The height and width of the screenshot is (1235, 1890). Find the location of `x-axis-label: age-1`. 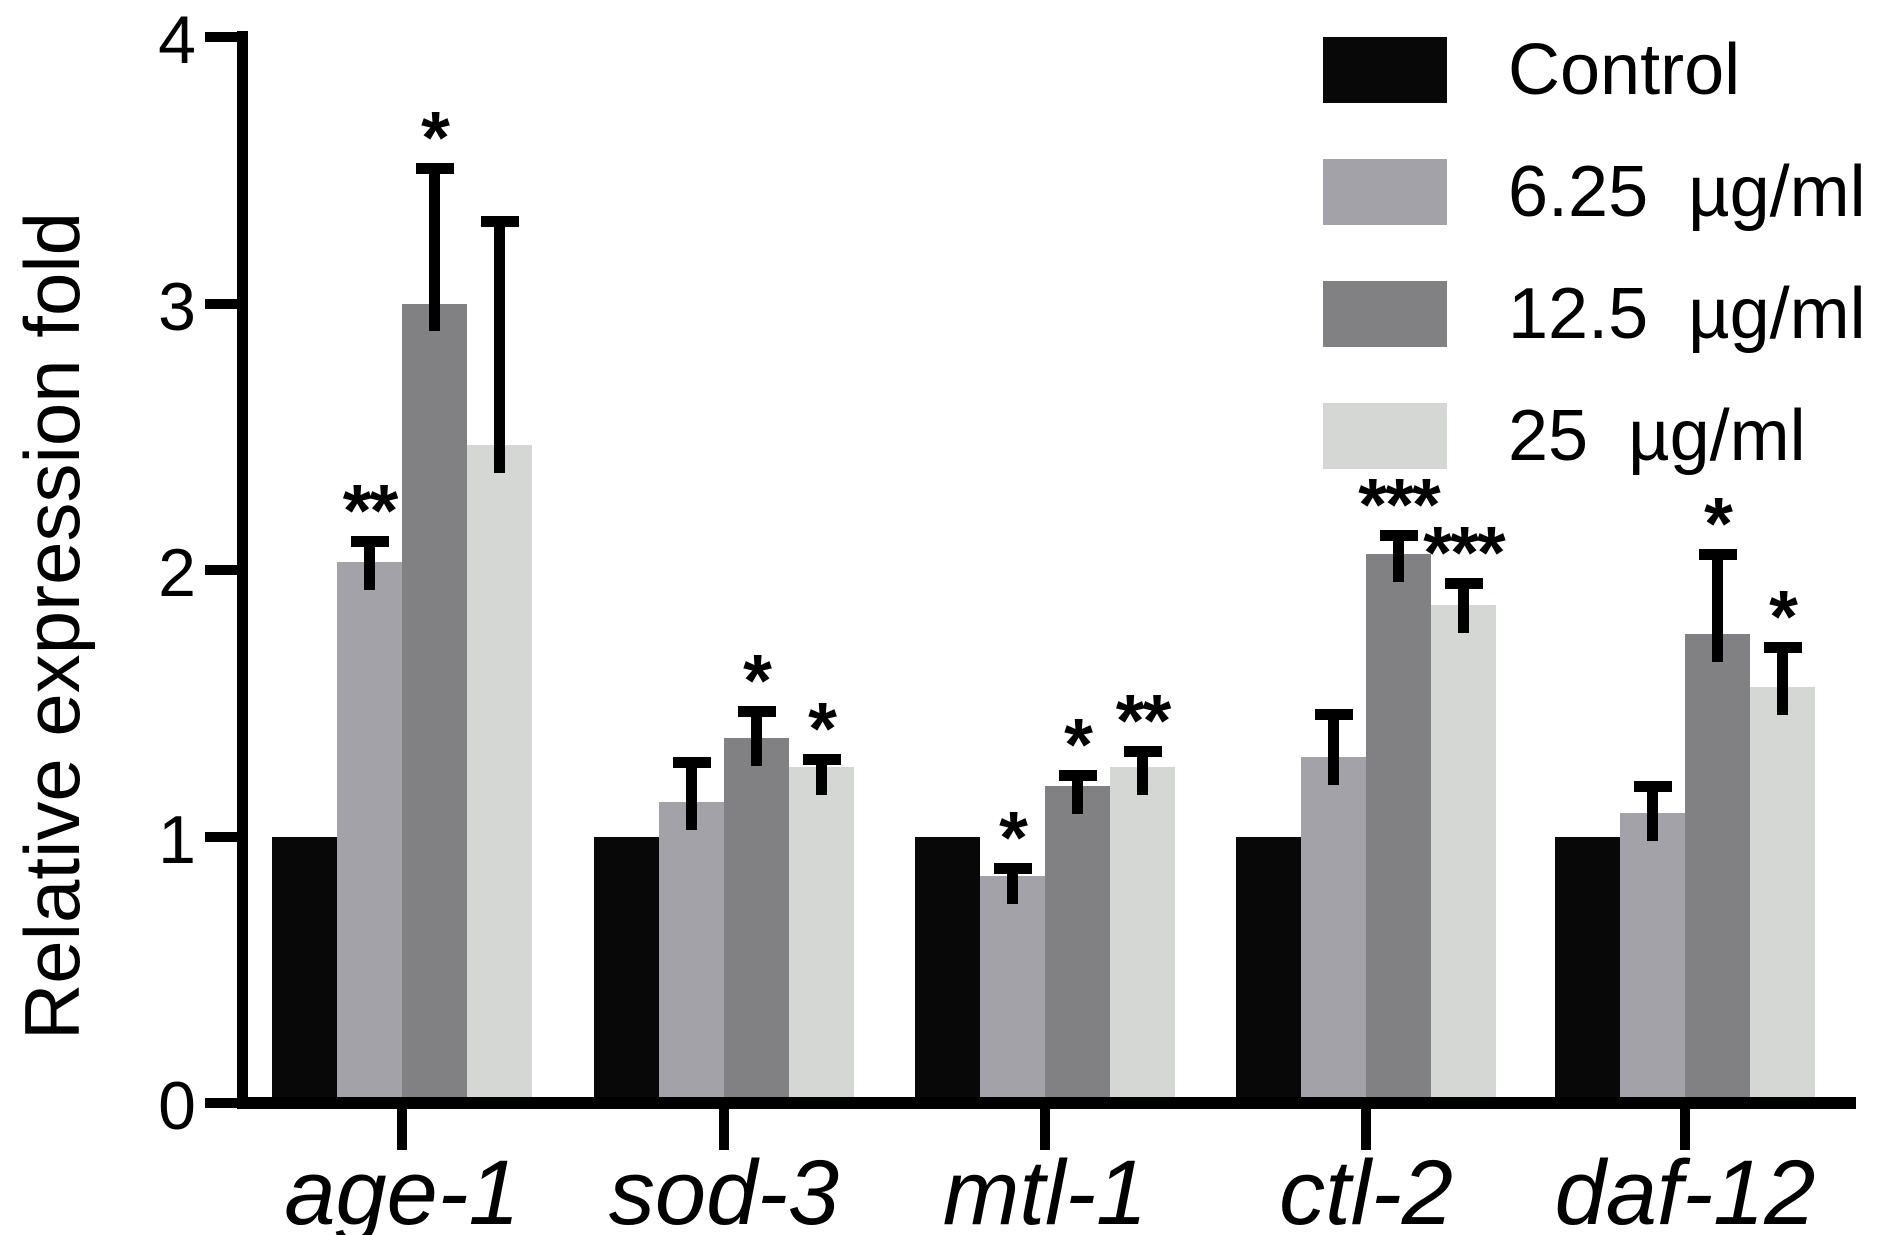

x-axis-label: age-1 is located at coordinates (402, 1188).